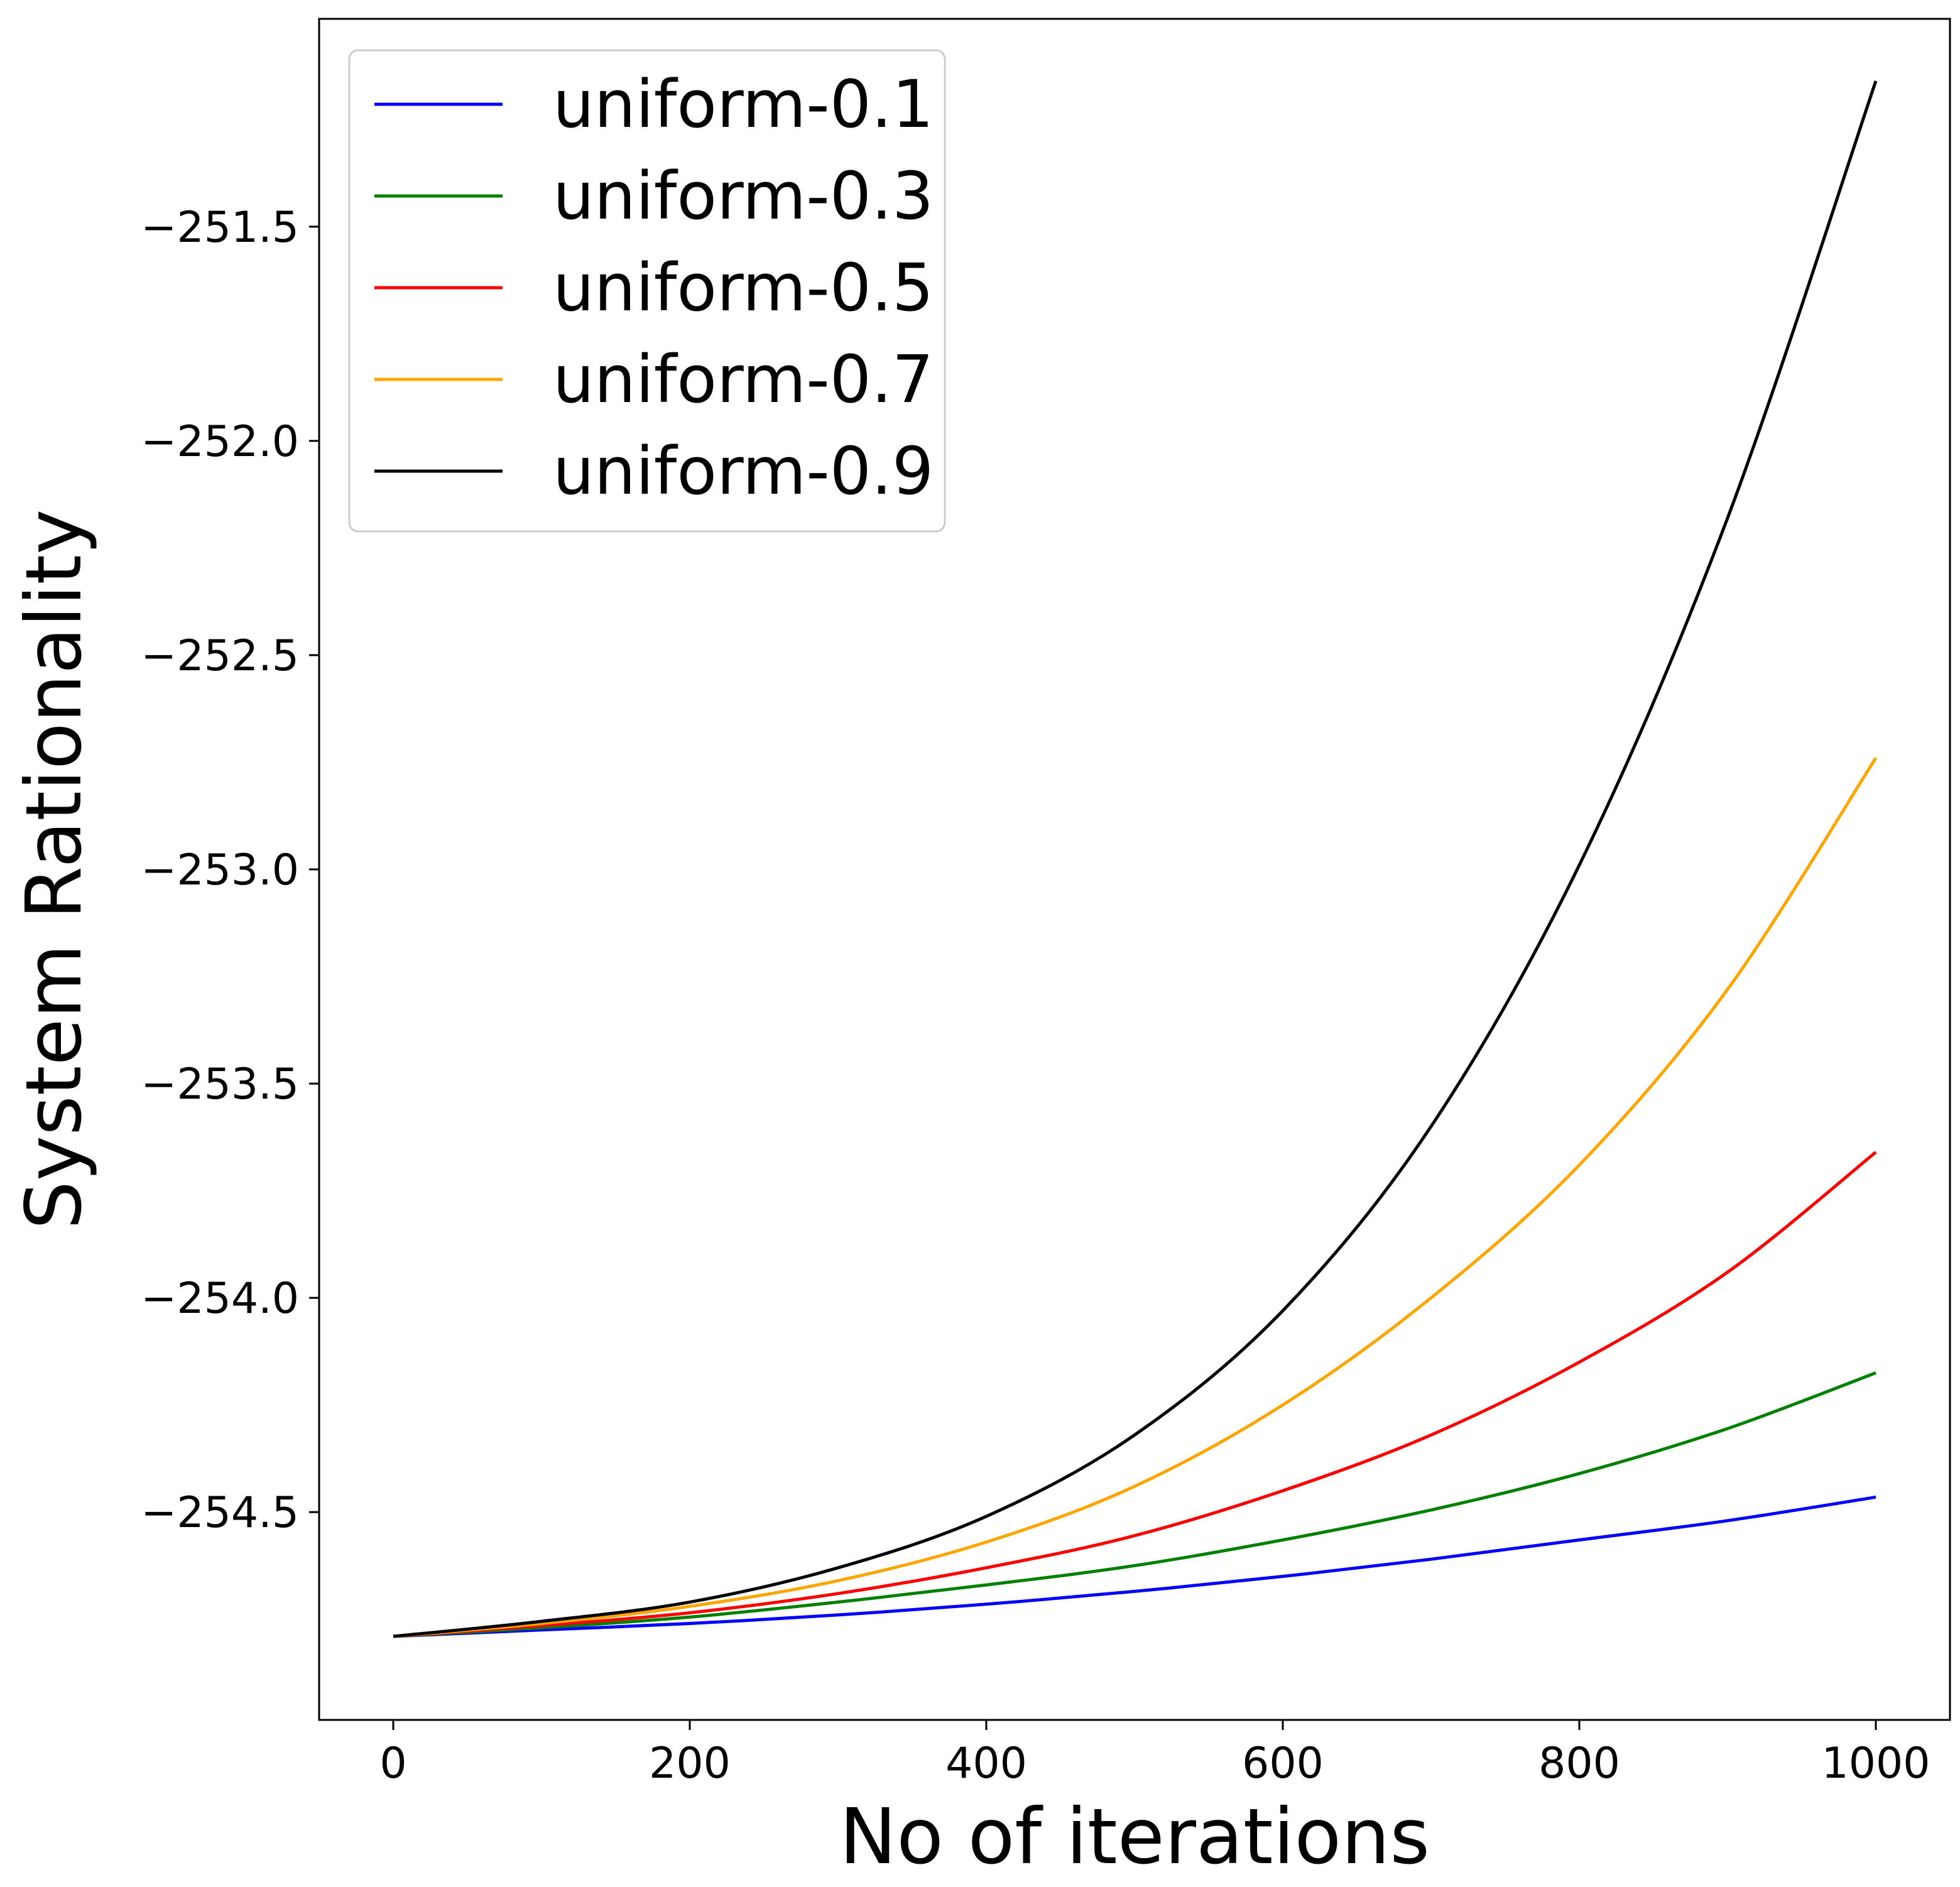 This screenshot has width=1960, height=1887. Describe the element at coordinates (986, 1763) in the screenshot. I see `x-tick-label: 400` at that location.